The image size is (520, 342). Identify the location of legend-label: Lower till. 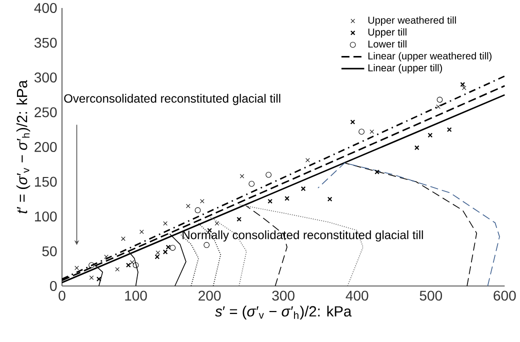
(387, 44).